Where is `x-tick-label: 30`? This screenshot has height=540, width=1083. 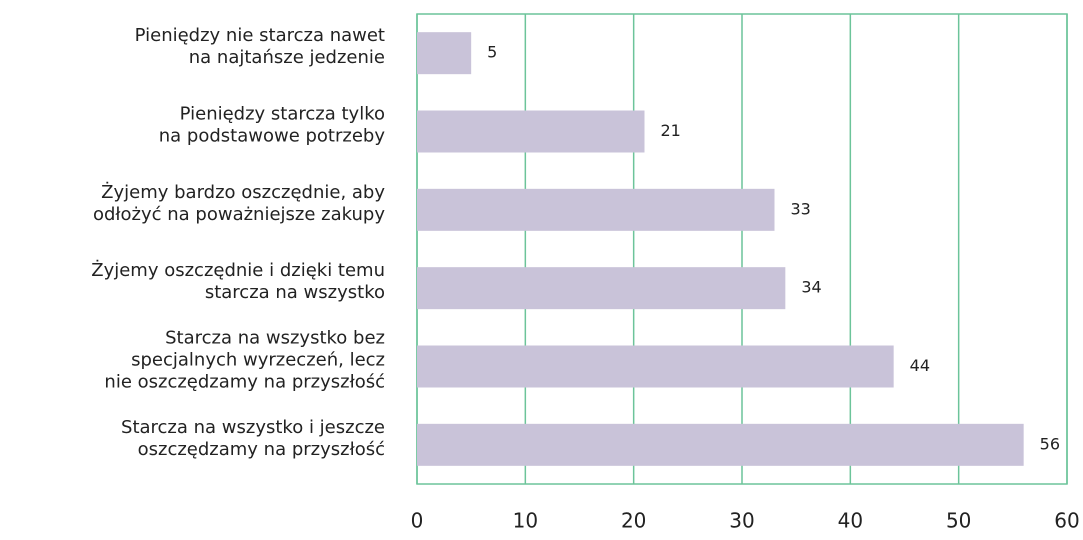
x-tick-label: 30 is located at coordinates (741, 521).